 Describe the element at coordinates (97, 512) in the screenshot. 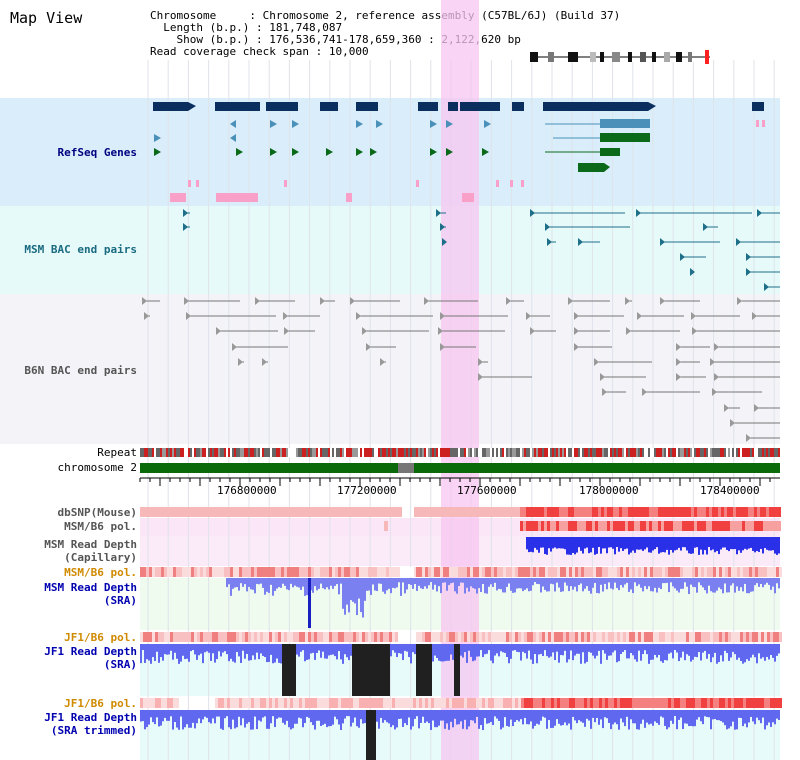

I see `track-label-dbsnp: dbSNP(Mouse)` at that location.